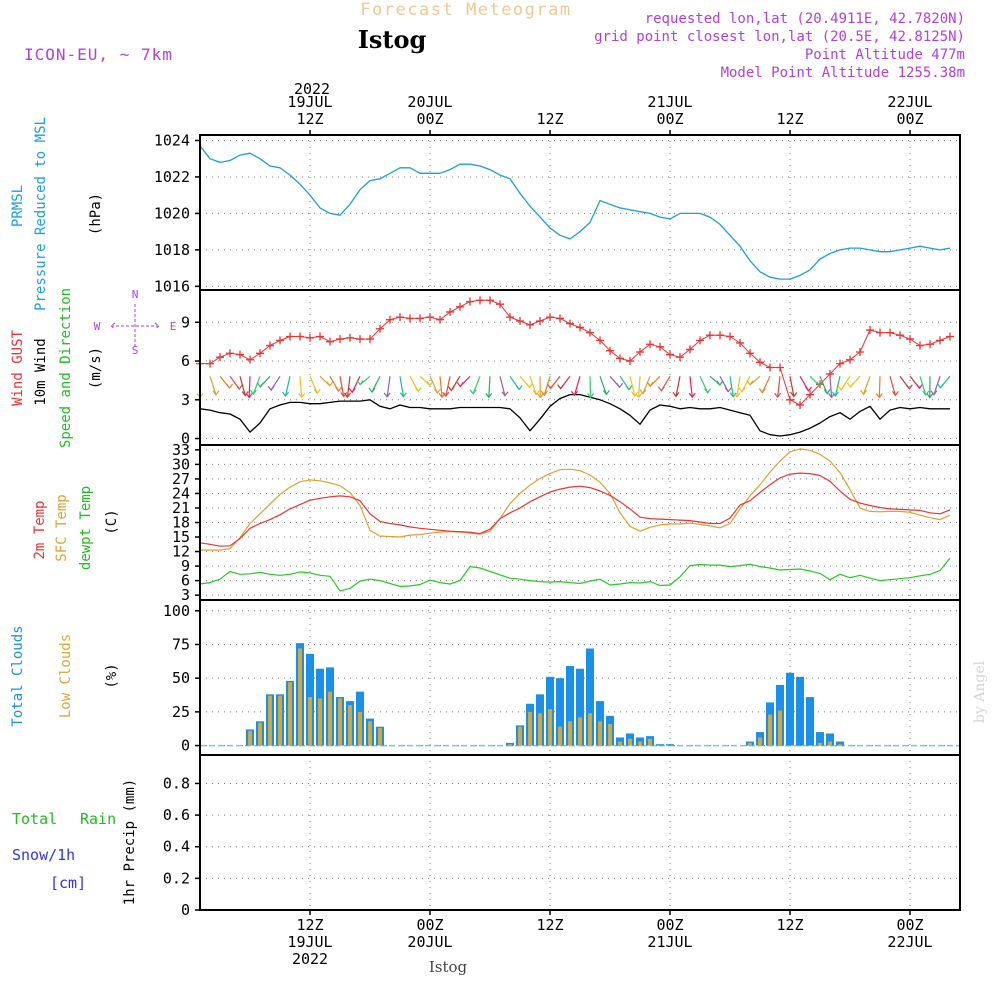  Describe the element at coordinates (173, 326) in the screenshot. I see `compass-letter: E` at that location.